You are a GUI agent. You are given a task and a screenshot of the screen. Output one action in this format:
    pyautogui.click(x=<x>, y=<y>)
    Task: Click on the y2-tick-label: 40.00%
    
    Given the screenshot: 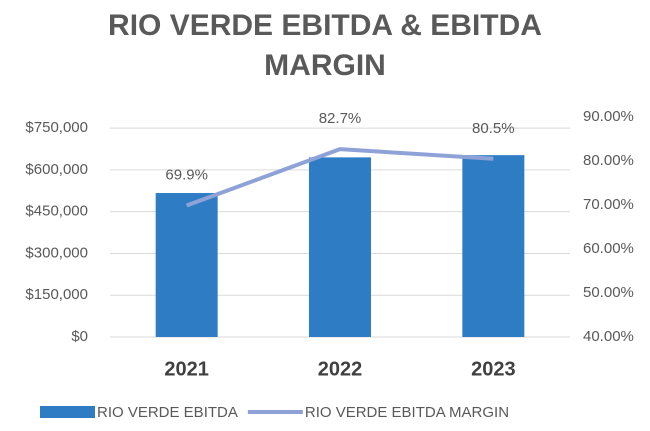 What is the action you would take?
    pyautogui.click(x=608, y=336)
    